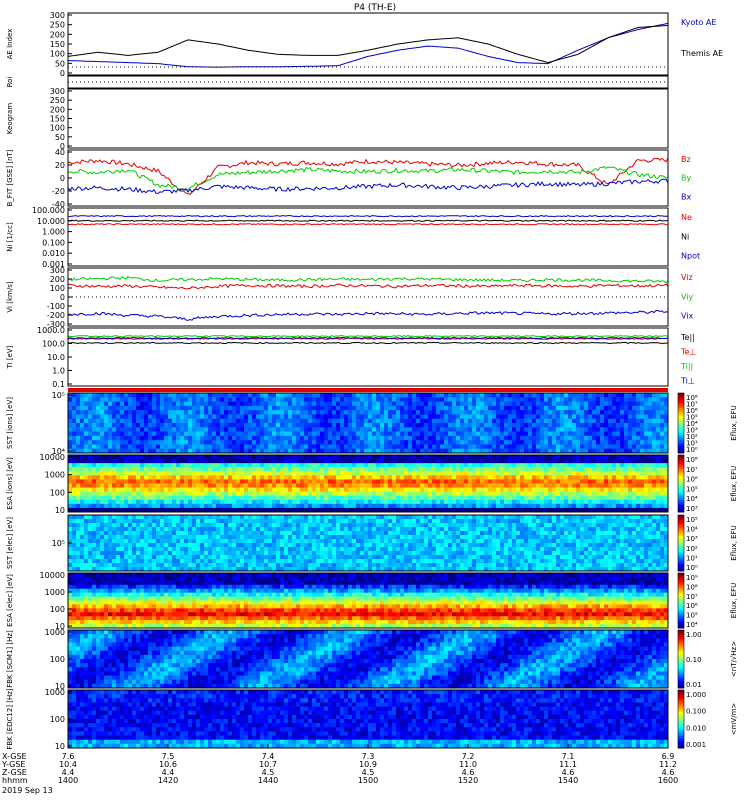  Describe the element at coordinates (696, 745) in the screenshot. I see `colorbar-tick: 0.001` at that location.